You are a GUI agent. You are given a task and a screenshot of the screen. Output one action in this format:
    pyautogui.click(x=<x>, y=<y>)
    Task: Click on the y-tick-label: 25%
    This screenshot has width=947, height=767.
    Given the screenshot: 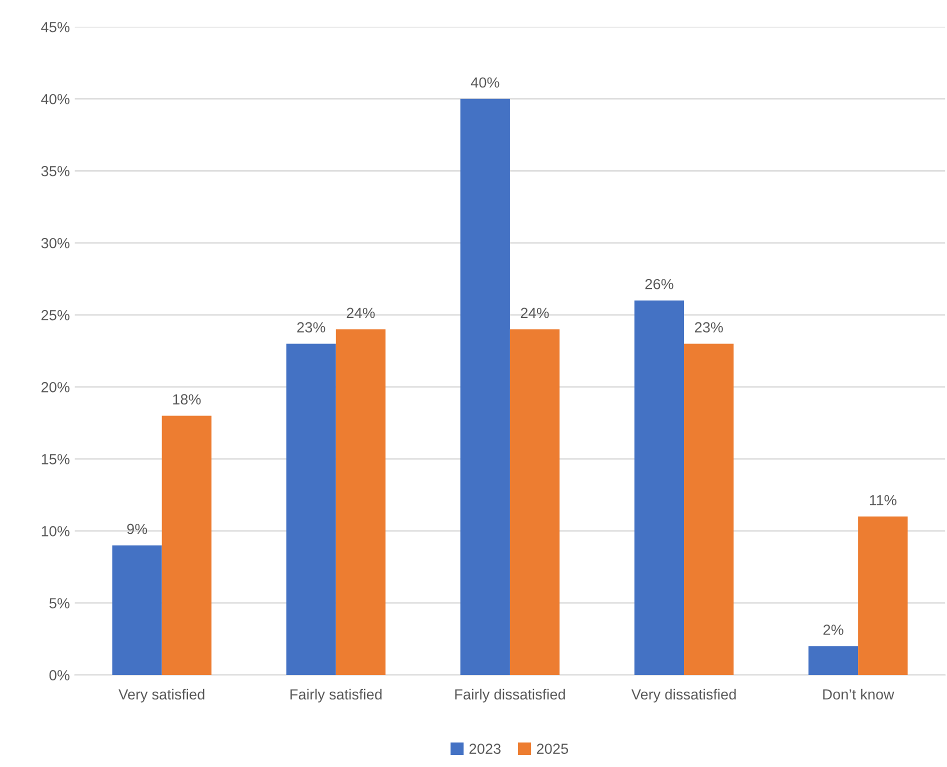 What is the action you would take?
    pyautogui.click(x=56, y=315)
    